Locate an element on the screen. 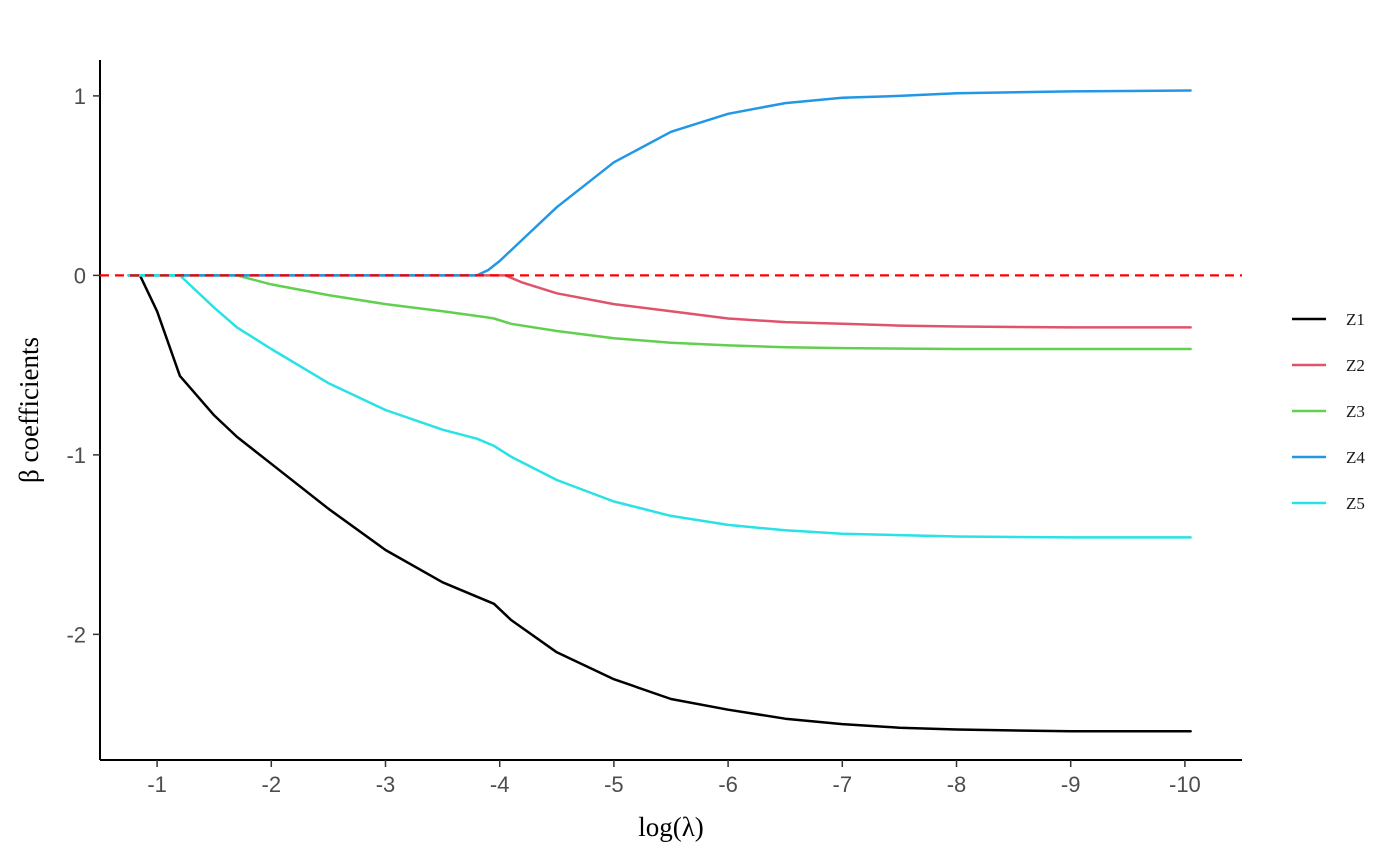 The height and width of the screenshot is (865, 1400). y-tick-label: 0 is located at coordinates (80, 275).